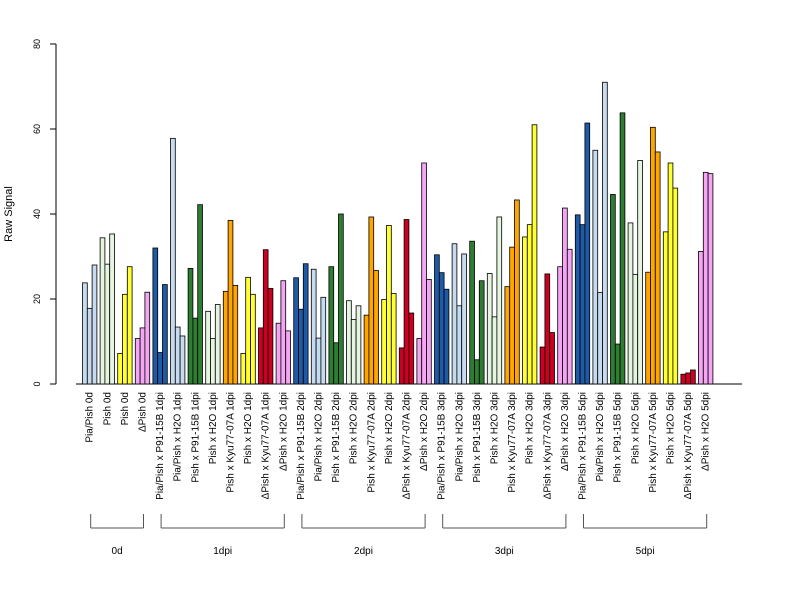 The image size is (800, 600). Describe the element at coordinates (319, 437) in the screenshot. I see `x-tick-label: Pia/Pish x H2O 2dpi` at that location.